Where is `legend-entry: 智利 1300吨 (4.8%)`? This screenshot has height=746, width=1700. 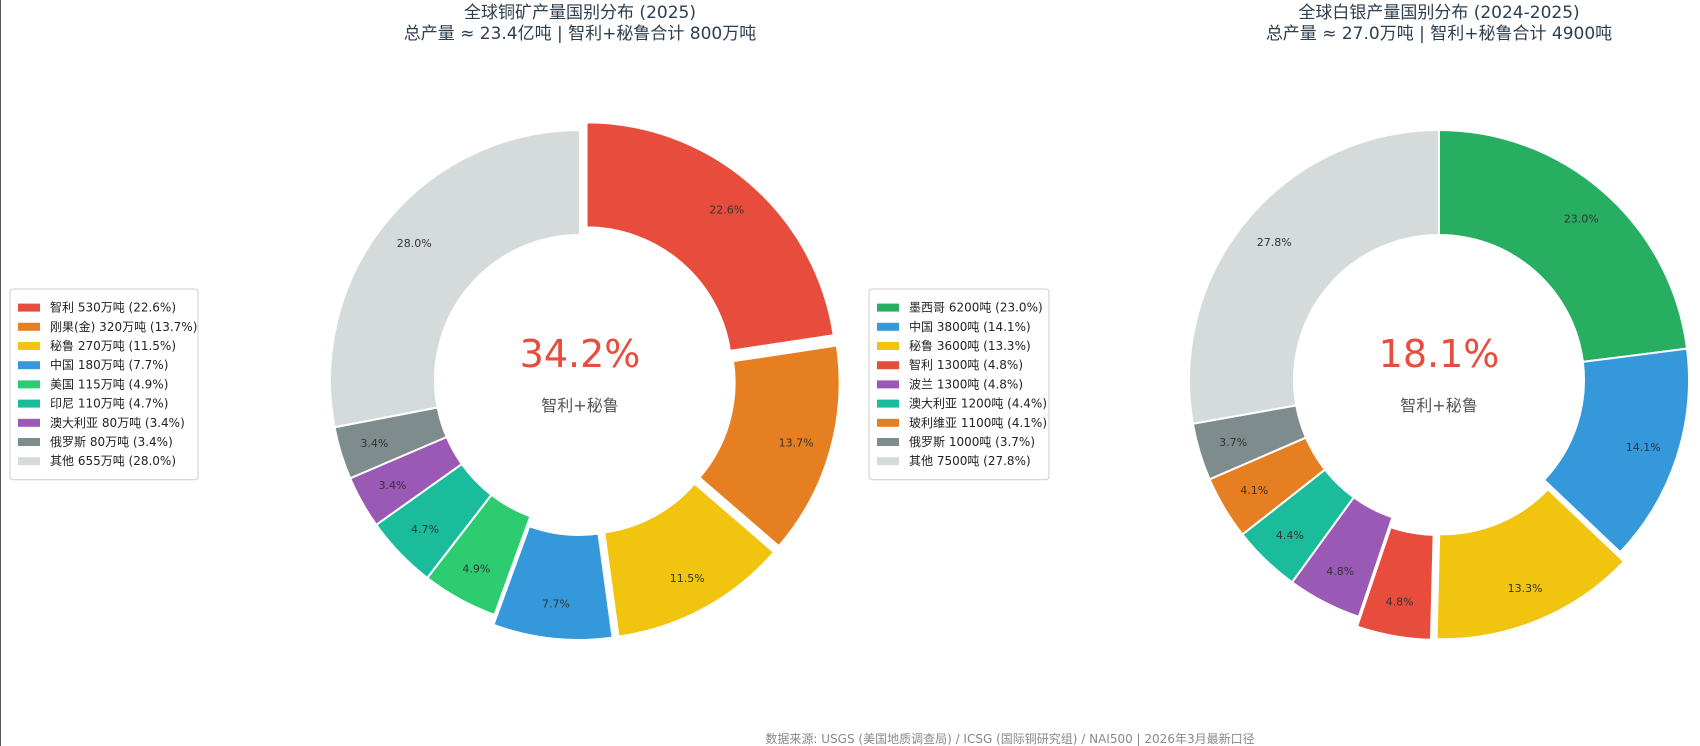
legend-entry: 智利 1300吨 (4.8%) is located at coordinates (966, 364).